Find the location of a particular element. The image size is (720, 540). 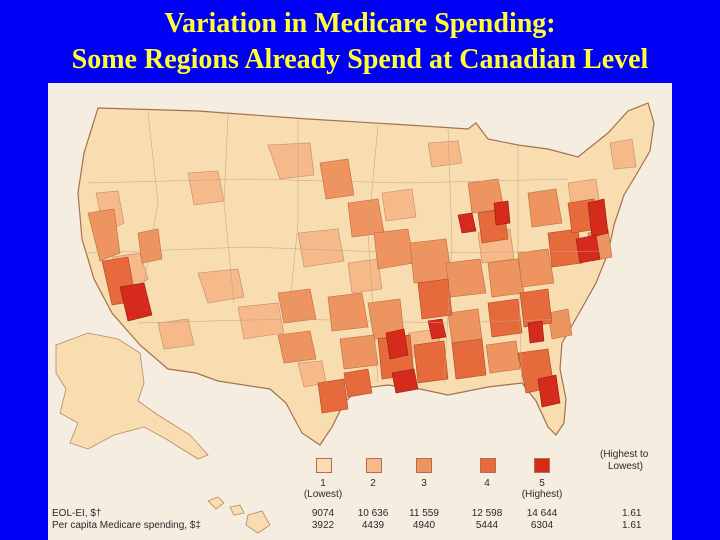

spending-value-4: 5444 is located at coordinates (487, 525).